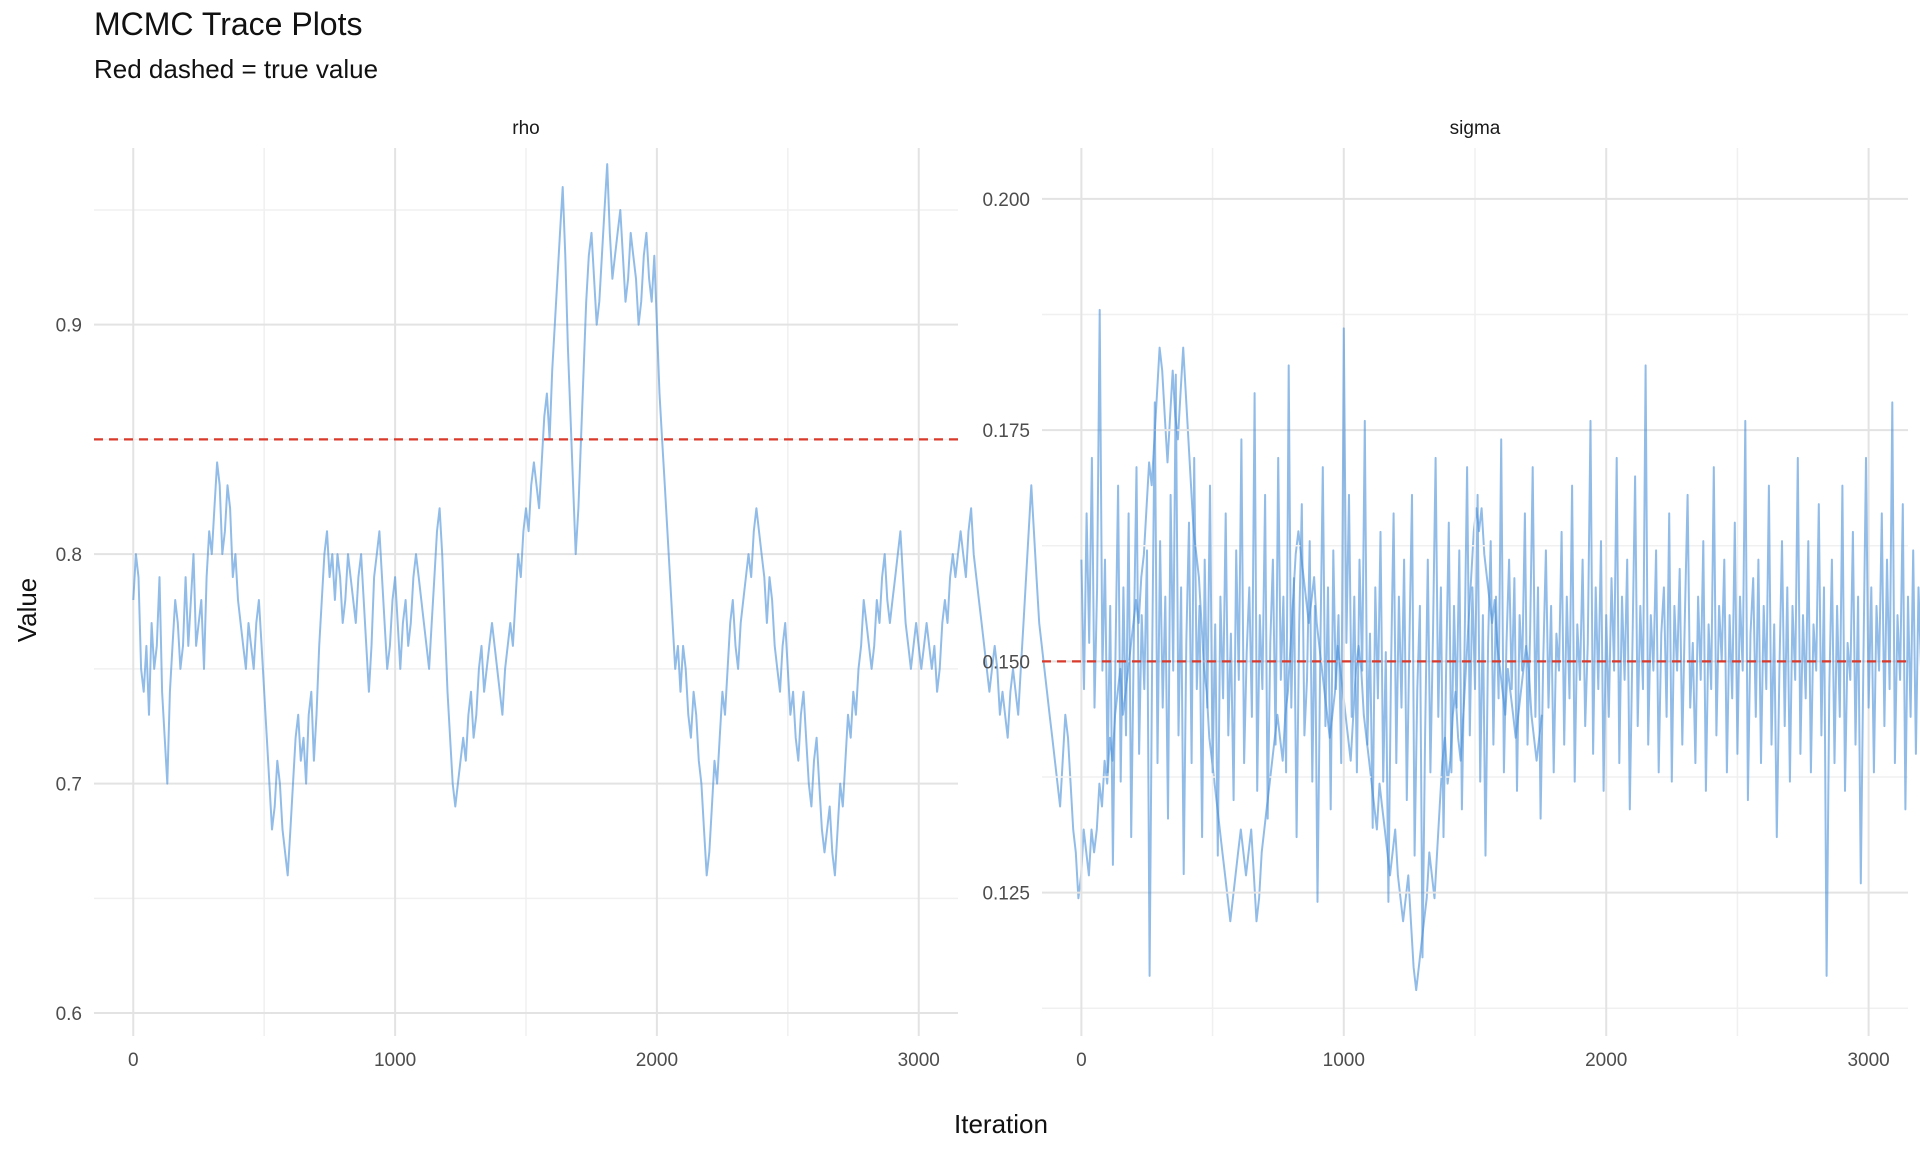 The height and width of the screenshot is (1152, 1920). I want to click on y-tick-label: 0.175, so click(1006, 431).